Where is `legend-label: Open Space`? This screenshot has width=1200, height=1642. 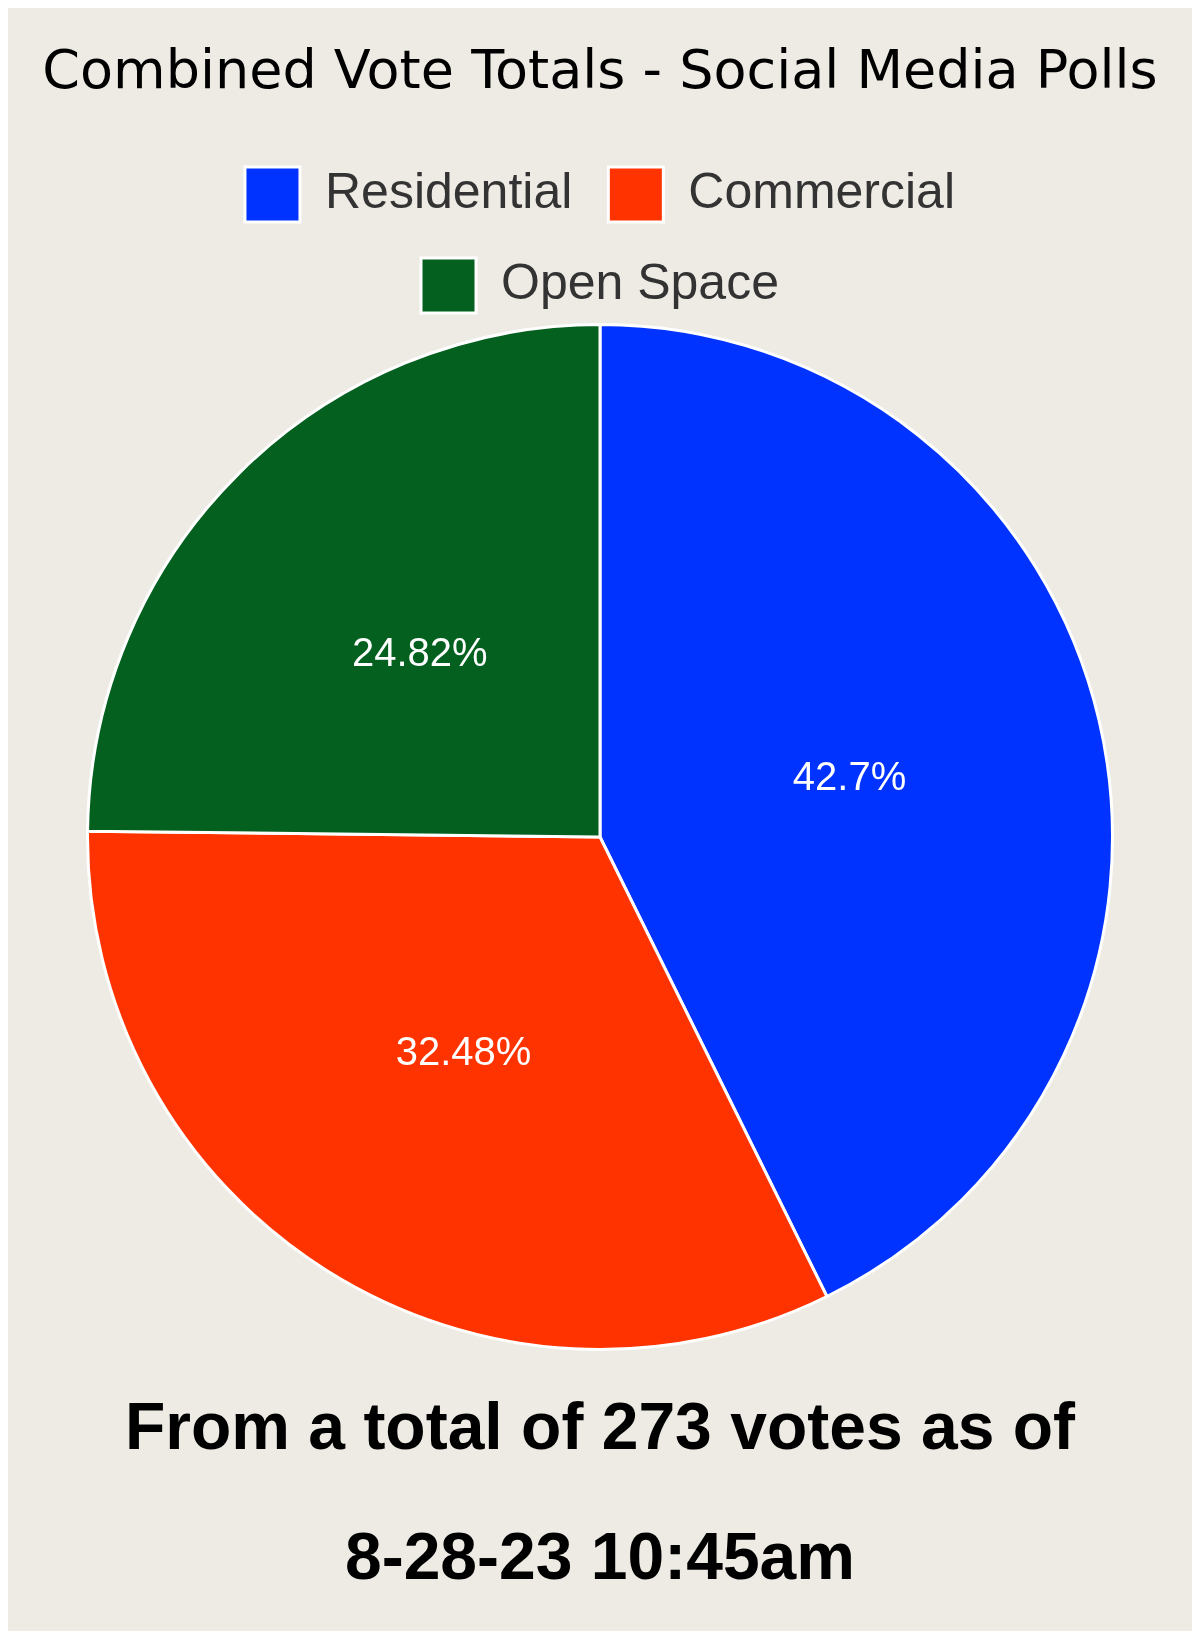
legend-label: Open Space is located at coordinates (640, 282).